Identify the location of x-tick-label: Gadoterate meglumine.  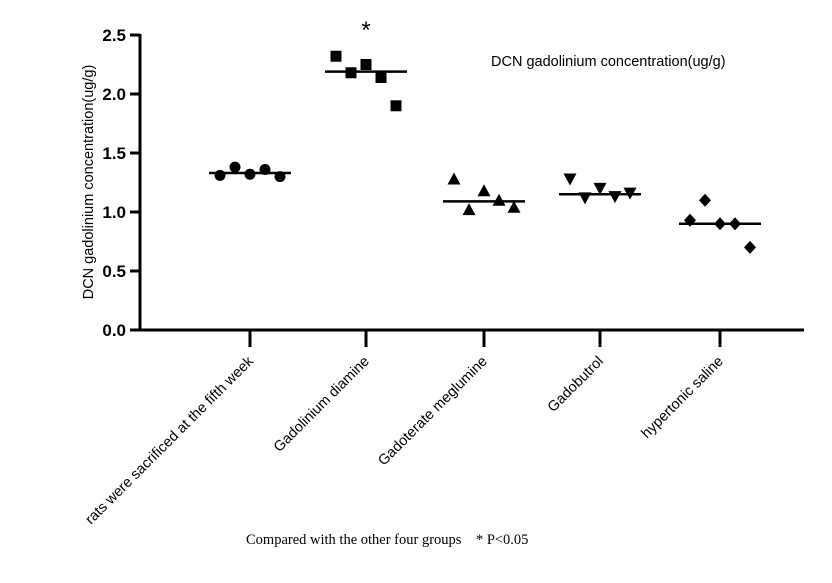
(433, 412).